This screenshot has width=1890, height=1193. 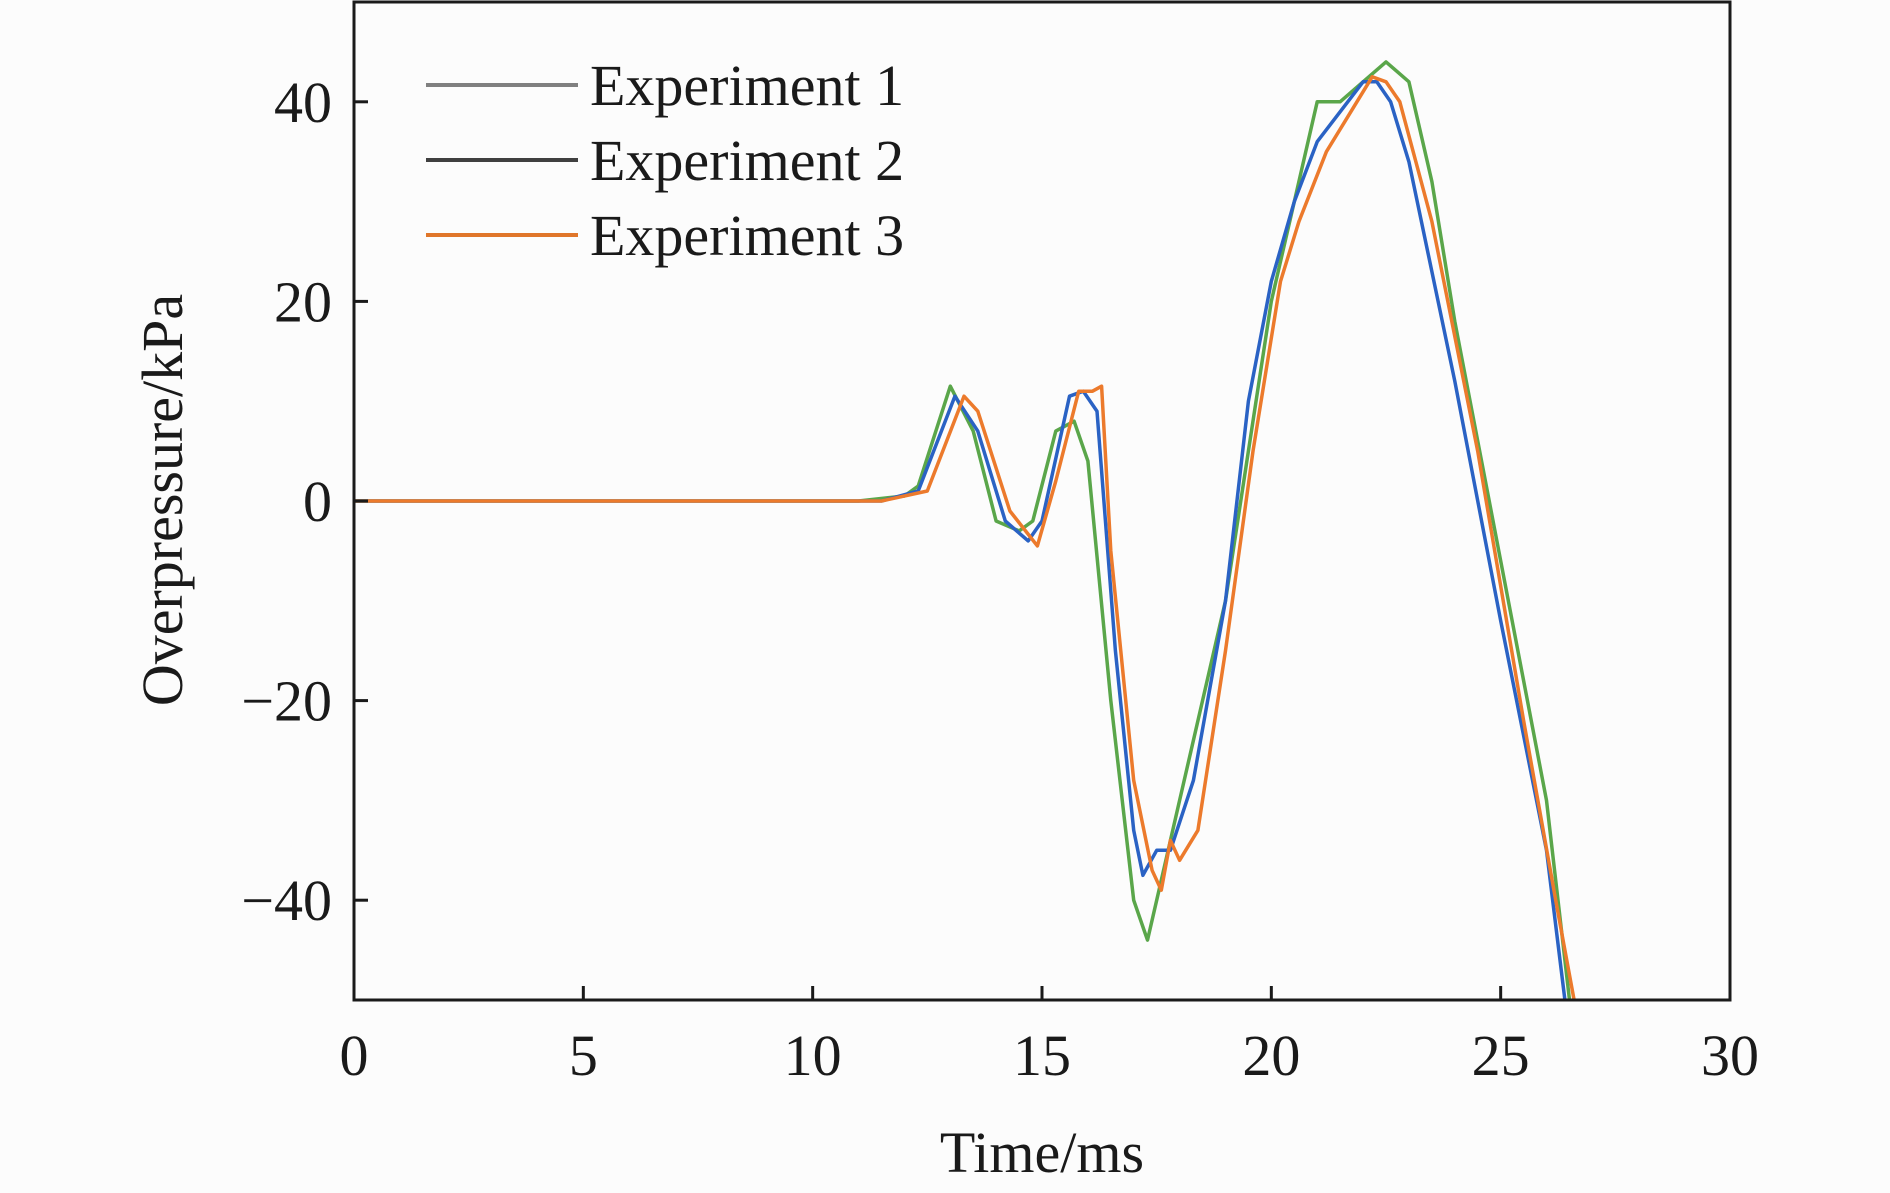 I want to click on legend-label-experiment-1: Experiment 1, so click(x=747, y=85).